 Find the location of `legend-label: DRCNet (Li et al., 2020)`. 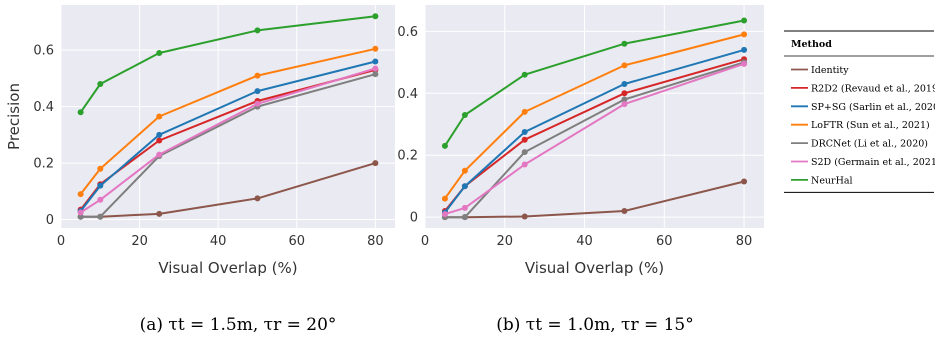

legend-label: DRCNet (Li et al., 2020) is located at coordinates (869, 144).